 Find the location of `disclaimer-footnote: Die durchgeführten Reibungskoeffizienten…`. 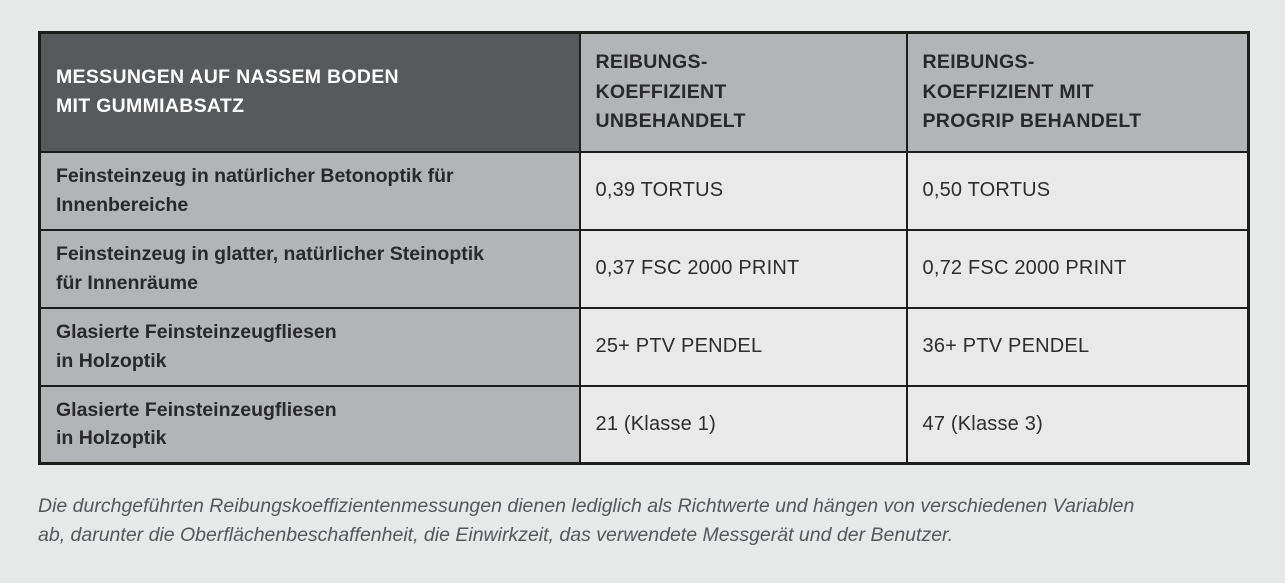

disclaimer-footnote: Die durchgeführten Reibungskoeffizienten… is located at coordinates (586, 521).